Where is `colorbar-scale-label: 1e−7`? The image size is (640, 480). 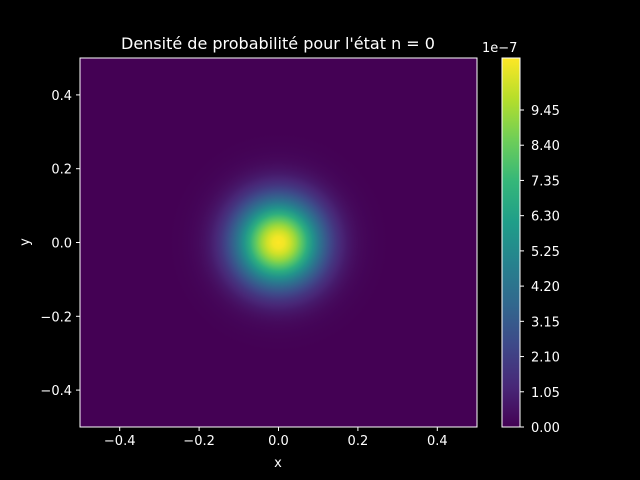 colorbar-scale-label: 1e−7 is located at coordinates (499, 48).